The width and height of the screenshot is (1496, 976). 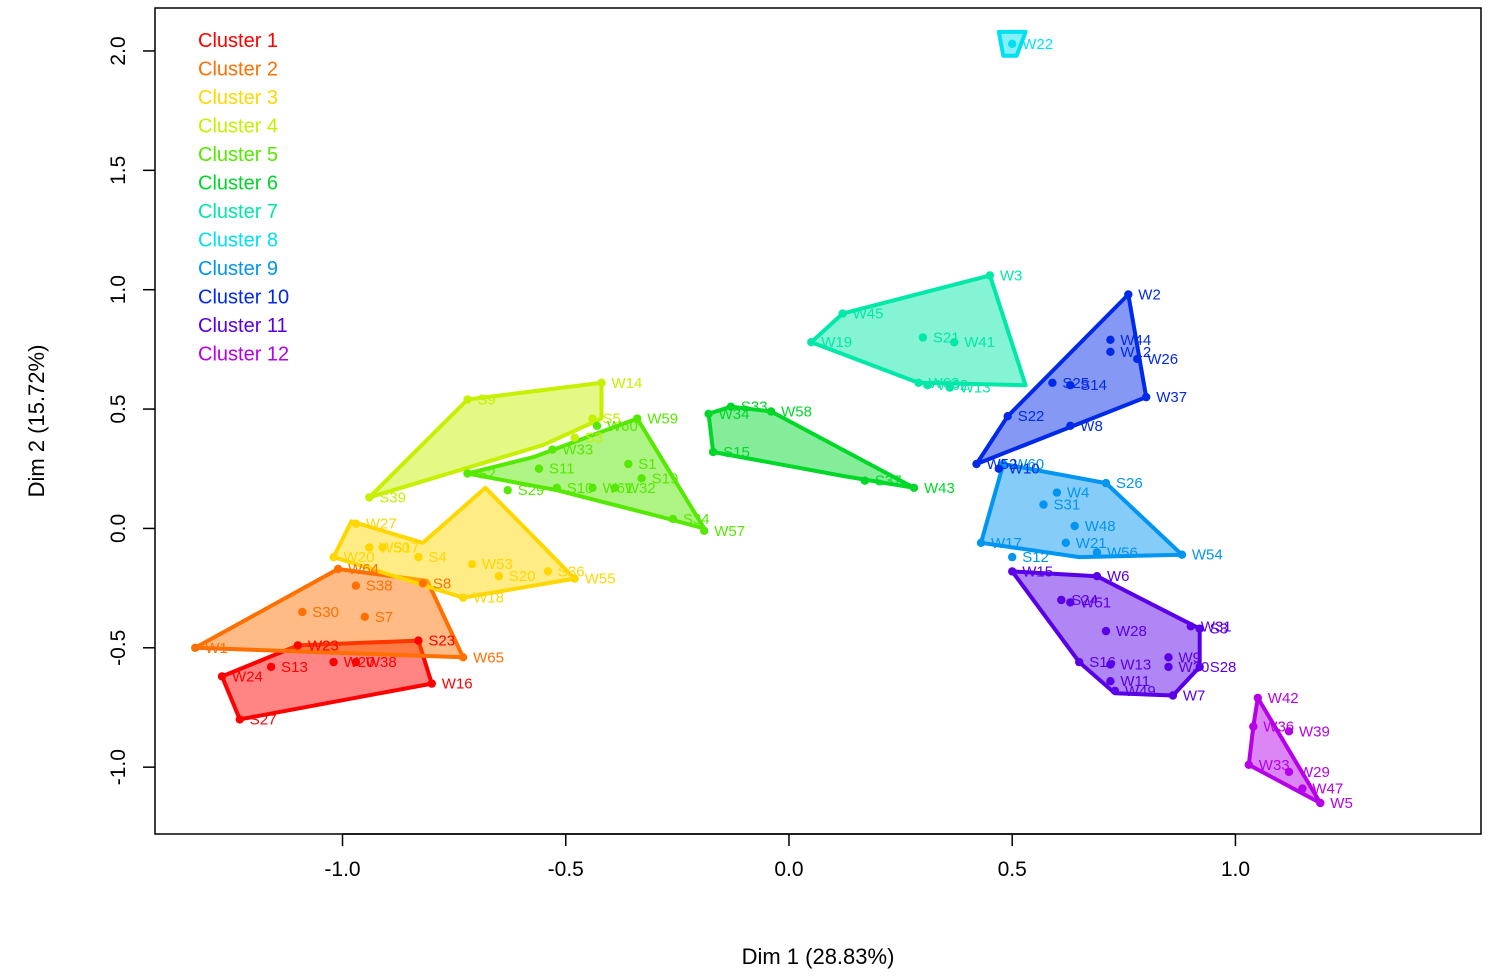 I want to click on y-tick-label: 0.0, so click(x=118, y=528).